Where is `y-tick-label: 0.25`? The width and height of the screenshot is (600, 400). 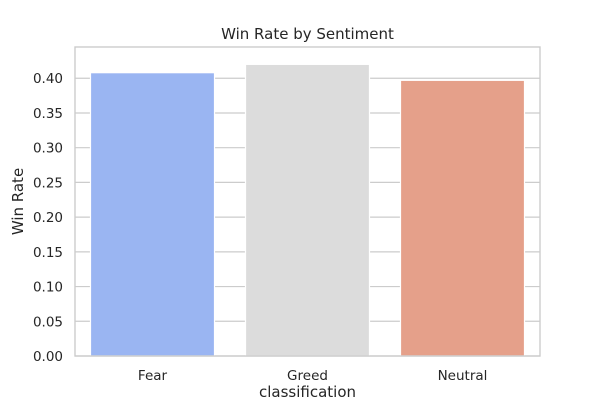
y-tick-label: 0.25 is located at coordinates (48, 183).